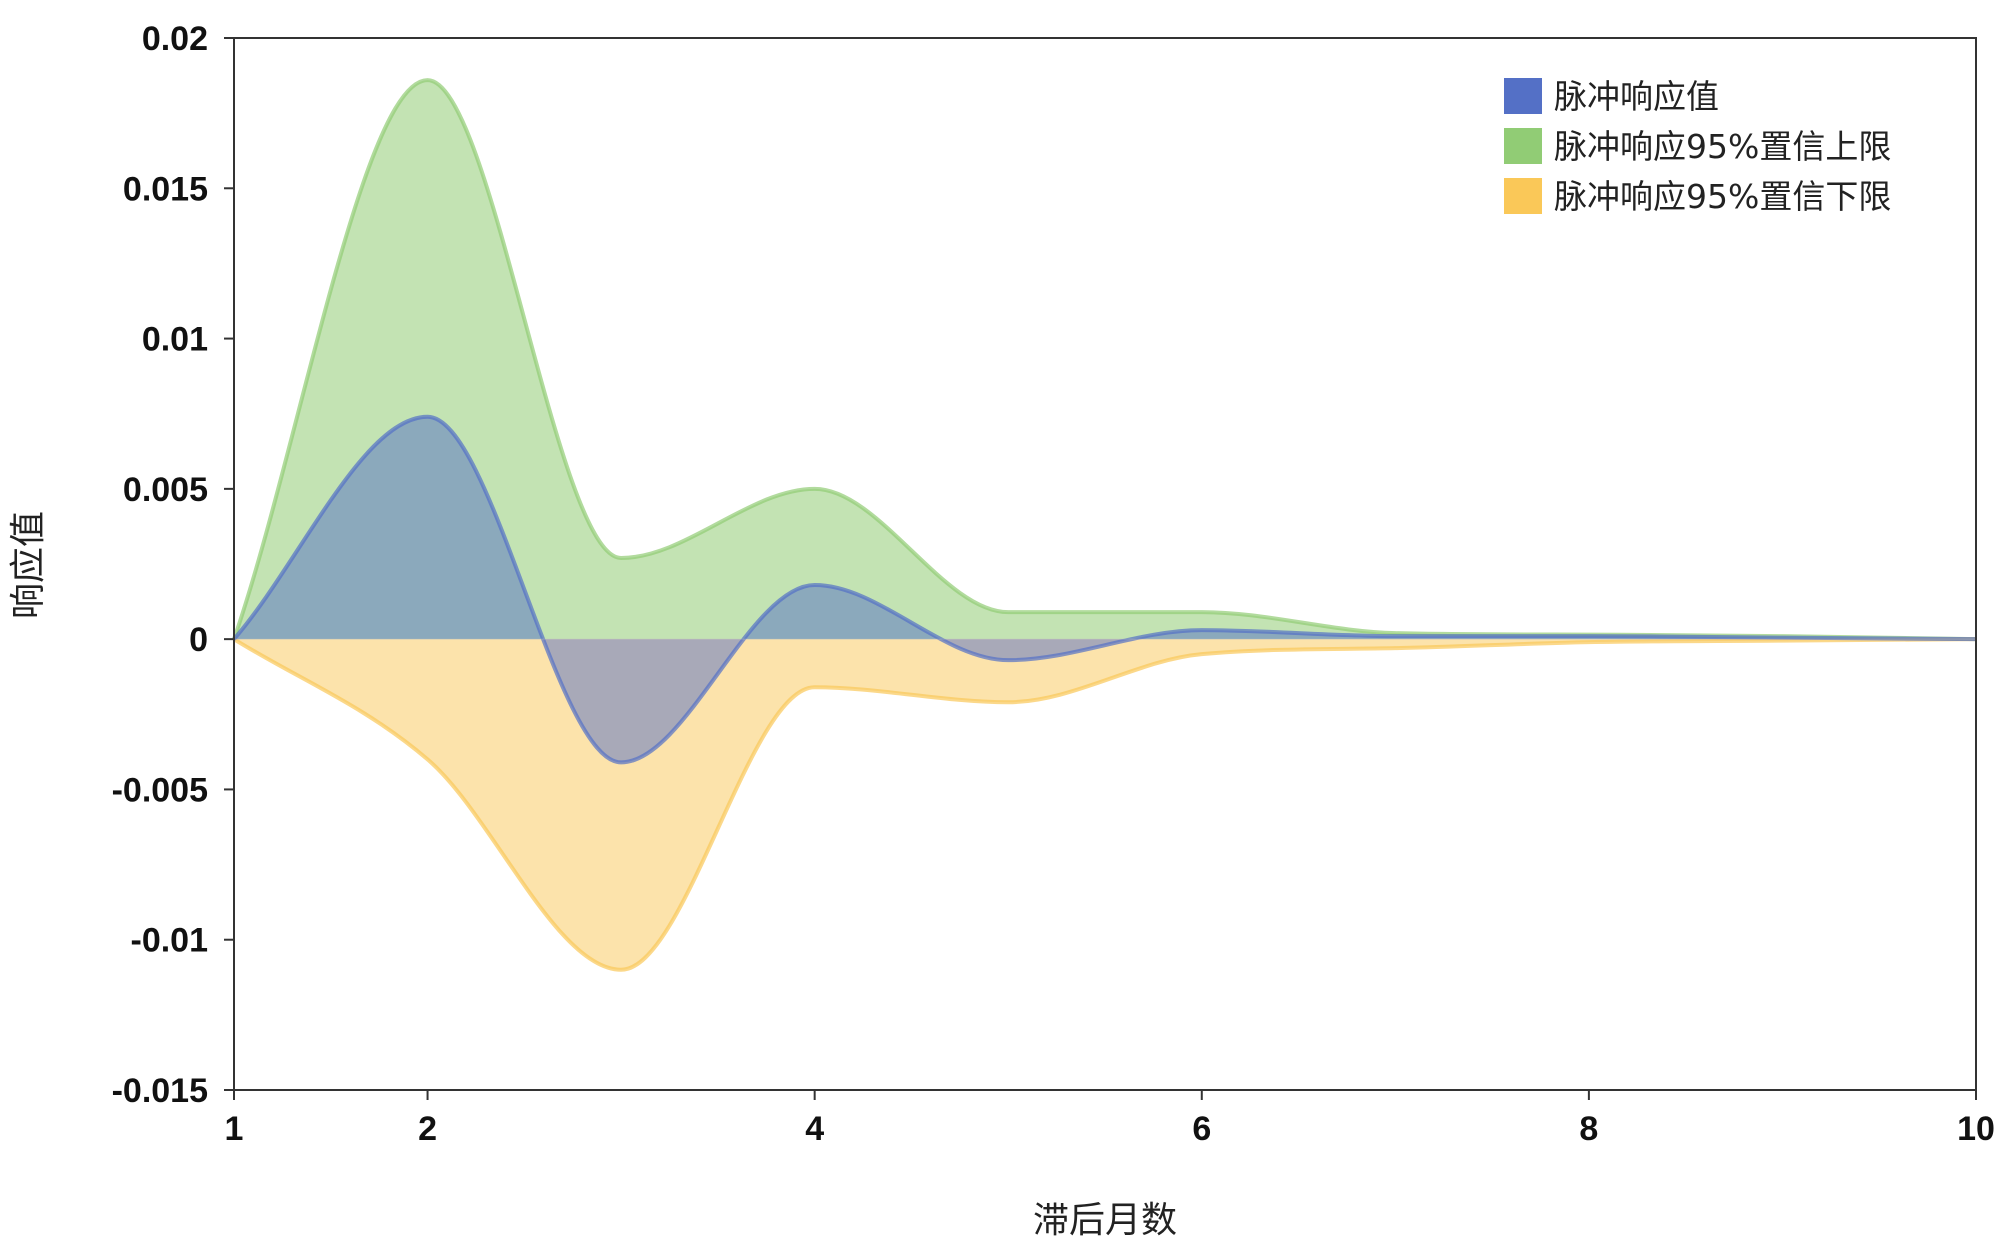 The width and height of the screenshot is (2000, 1248). Describe the element at coordinates (234, 1129) in the screenshot. I see `x-tick-label: 1` at that location.